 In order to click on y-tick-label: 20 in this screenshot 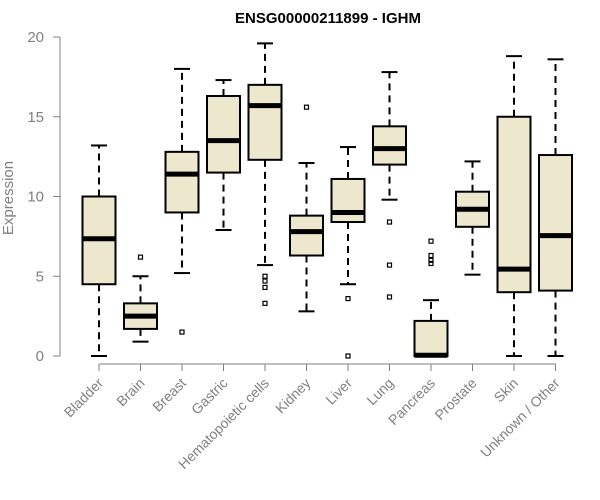, I will do `click(35, 37)`.